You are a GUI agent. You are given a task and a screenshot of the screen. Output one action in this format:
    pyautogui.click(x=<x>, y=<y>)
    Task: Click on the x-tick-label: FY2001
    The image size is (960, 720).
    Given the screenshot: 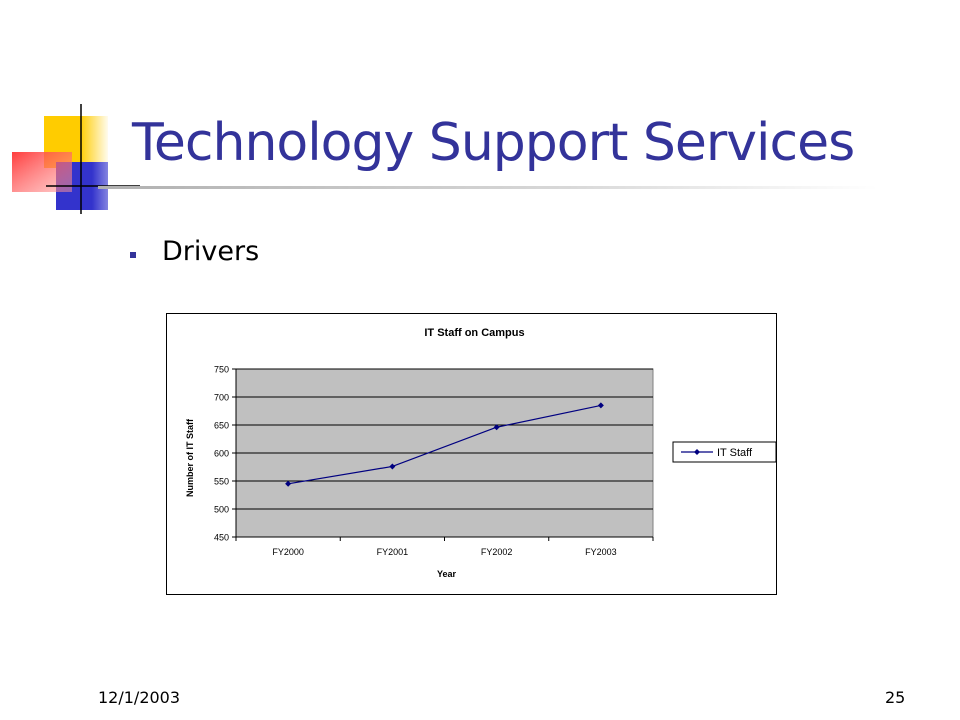 What is the action you would take?
    pyautogui.click(x=393, y=552)
    